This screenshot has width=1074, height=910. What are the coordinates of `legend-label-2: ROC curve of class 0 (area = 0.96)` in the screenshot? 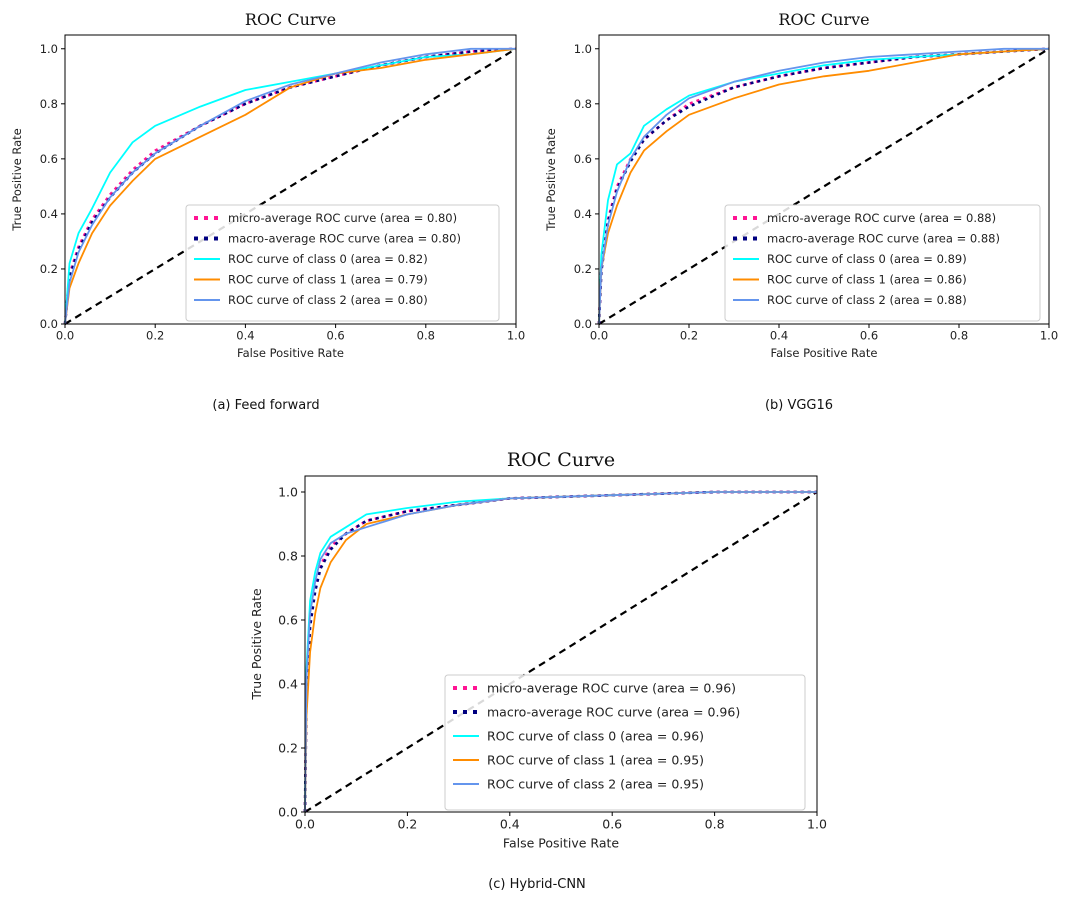 It's located at (595, 736).